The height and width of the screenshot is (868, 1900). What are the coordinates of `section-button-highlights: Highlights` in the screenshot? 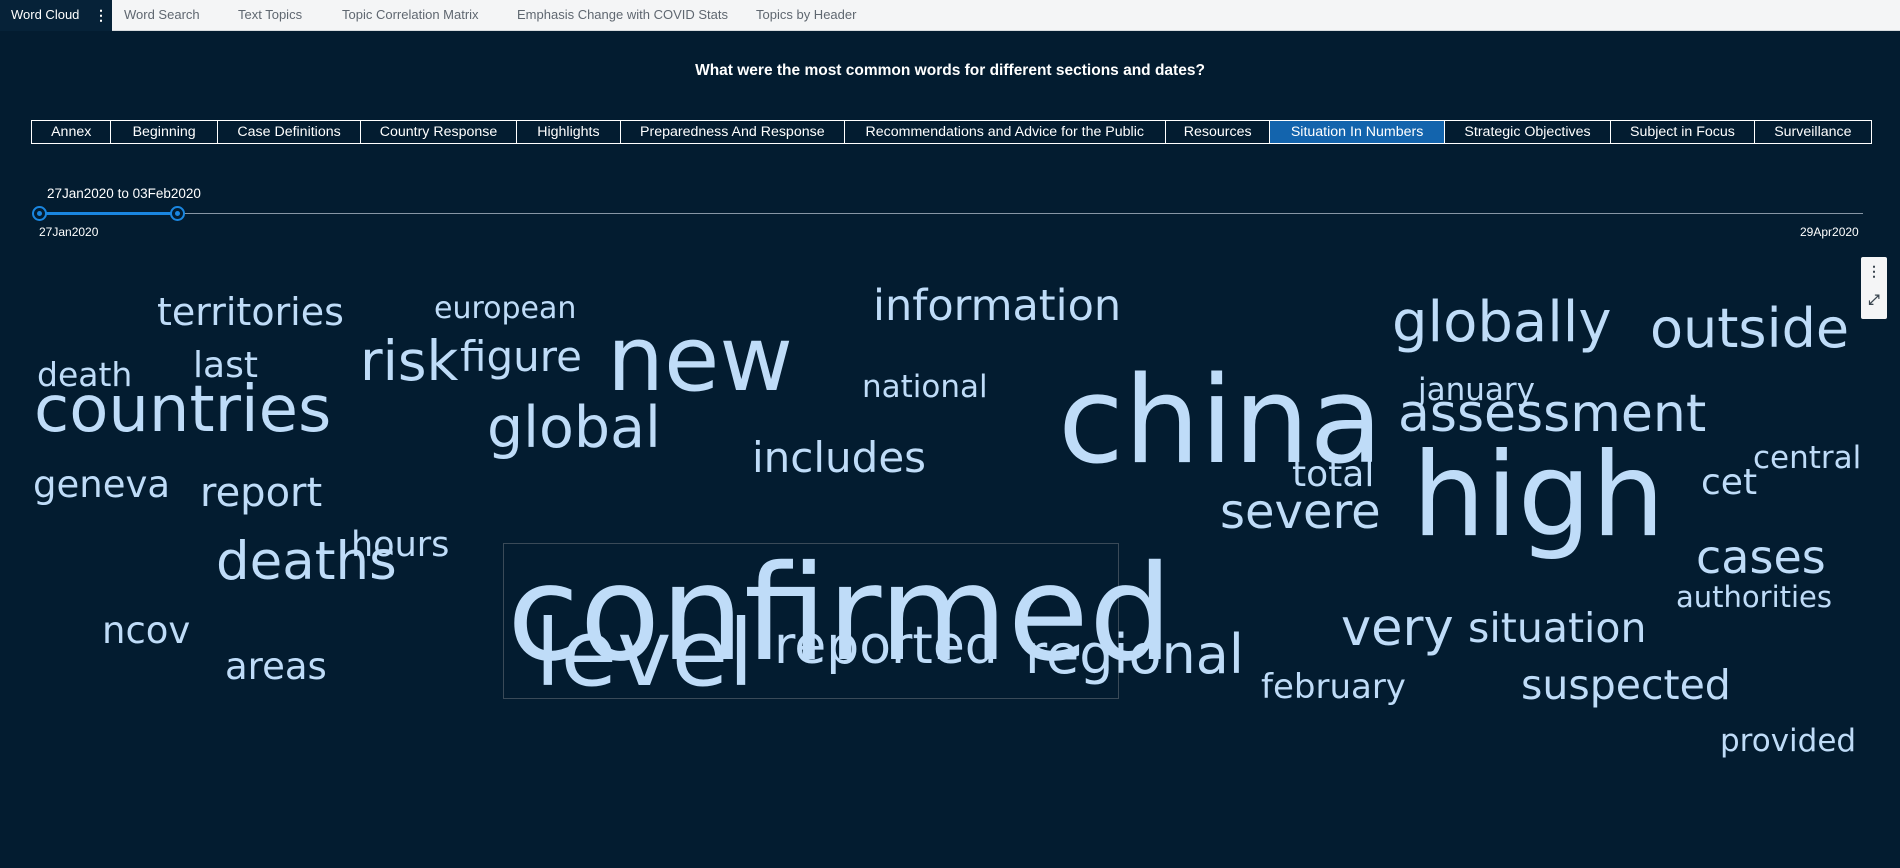 It's located at (569, 132).